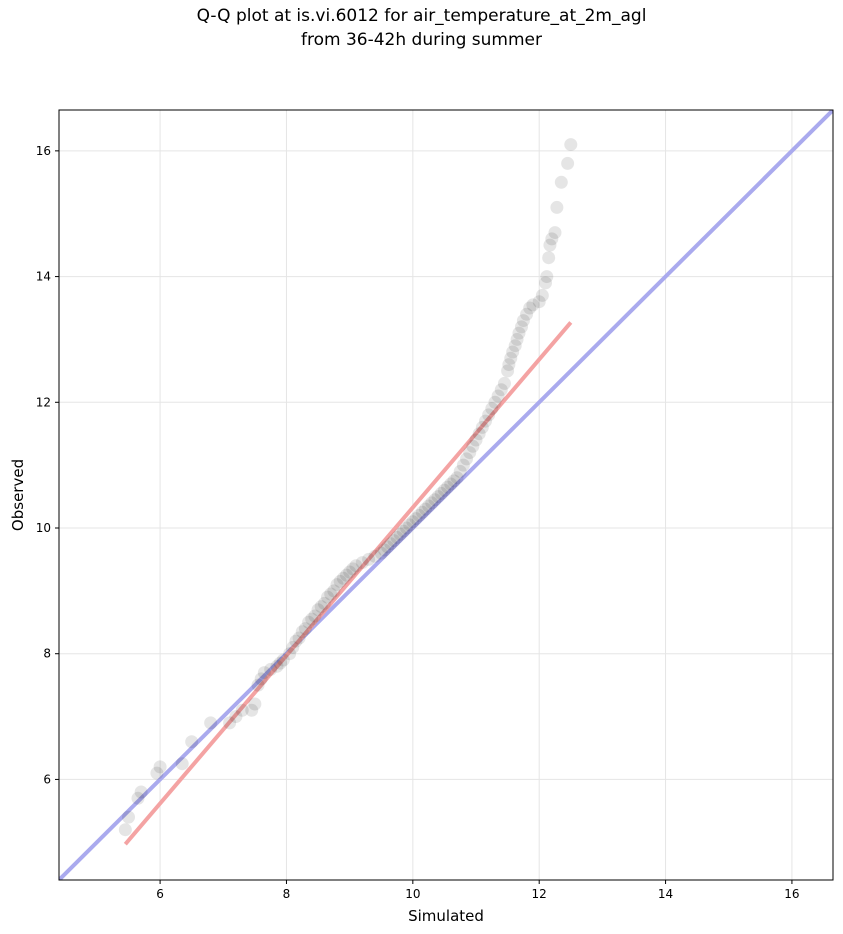 The height and width of the screenshot is (934, 843). Describe the element at coordinates (160, 894) in the screenshot. I see `x-tick-label: 6` at that location.